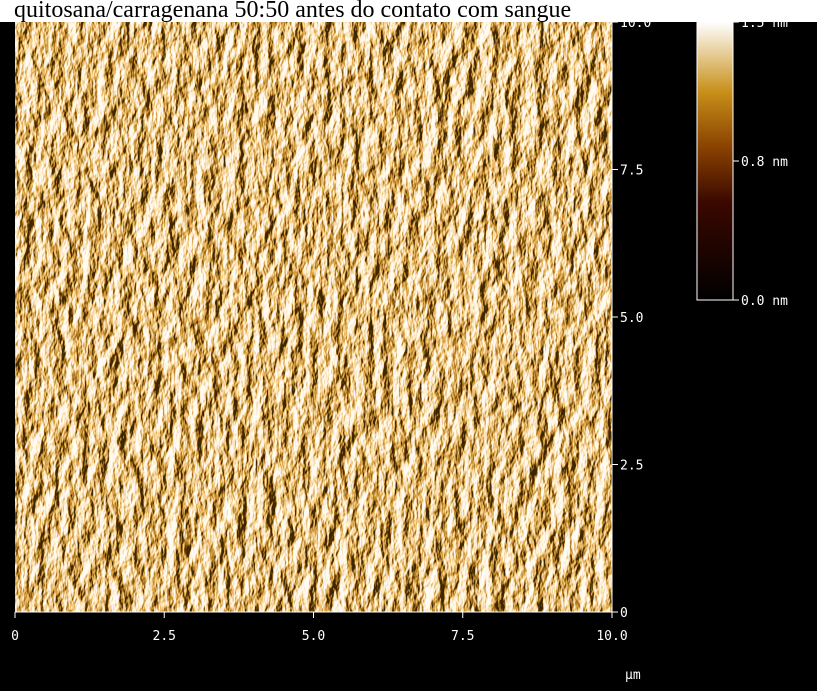  What do you see at coordinates (611, 636) in the screenshot?
I see `x-tick-label: 10.0` at bounding box center [611, 636].